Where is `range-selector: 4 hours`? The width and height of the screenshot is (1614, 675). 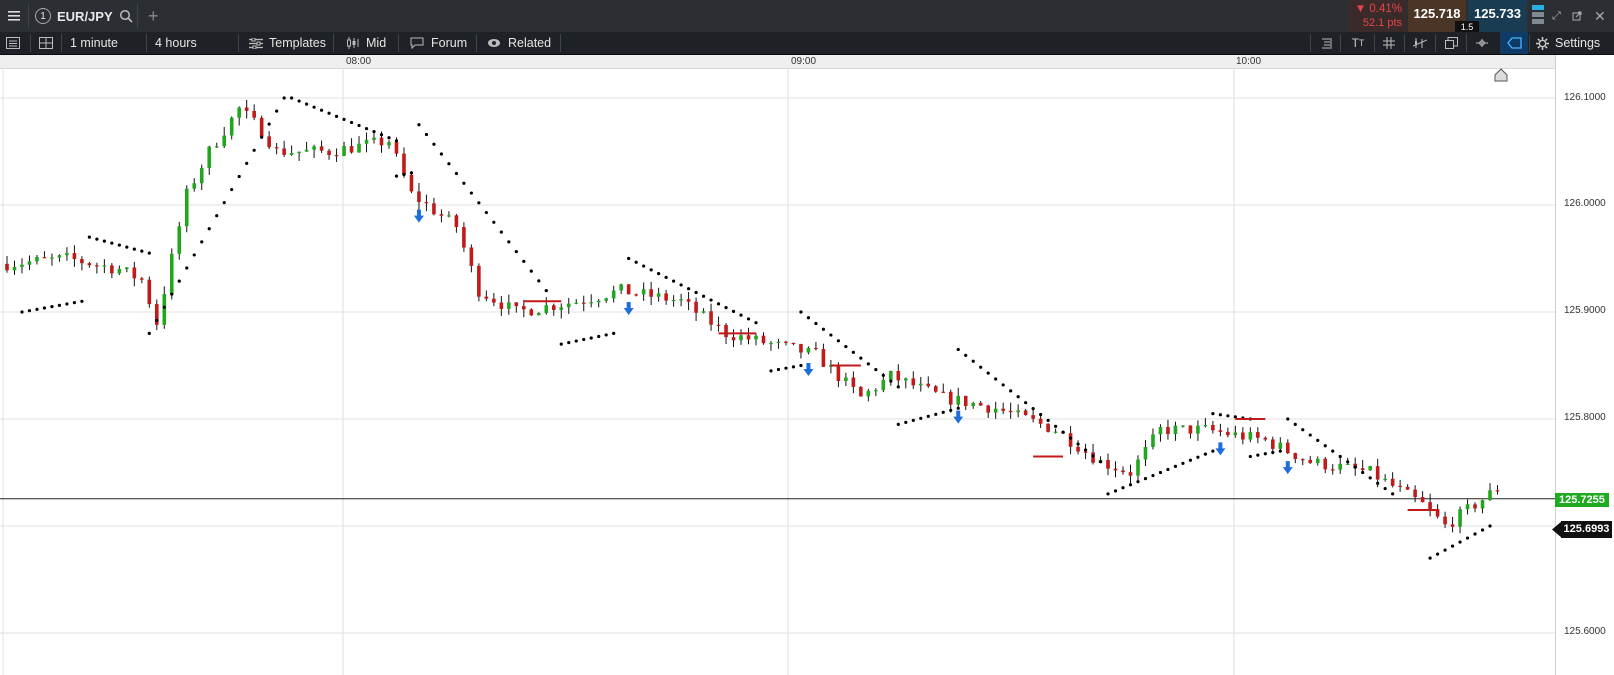 range-selector: 4 hours is located at coordinates (176, 43).